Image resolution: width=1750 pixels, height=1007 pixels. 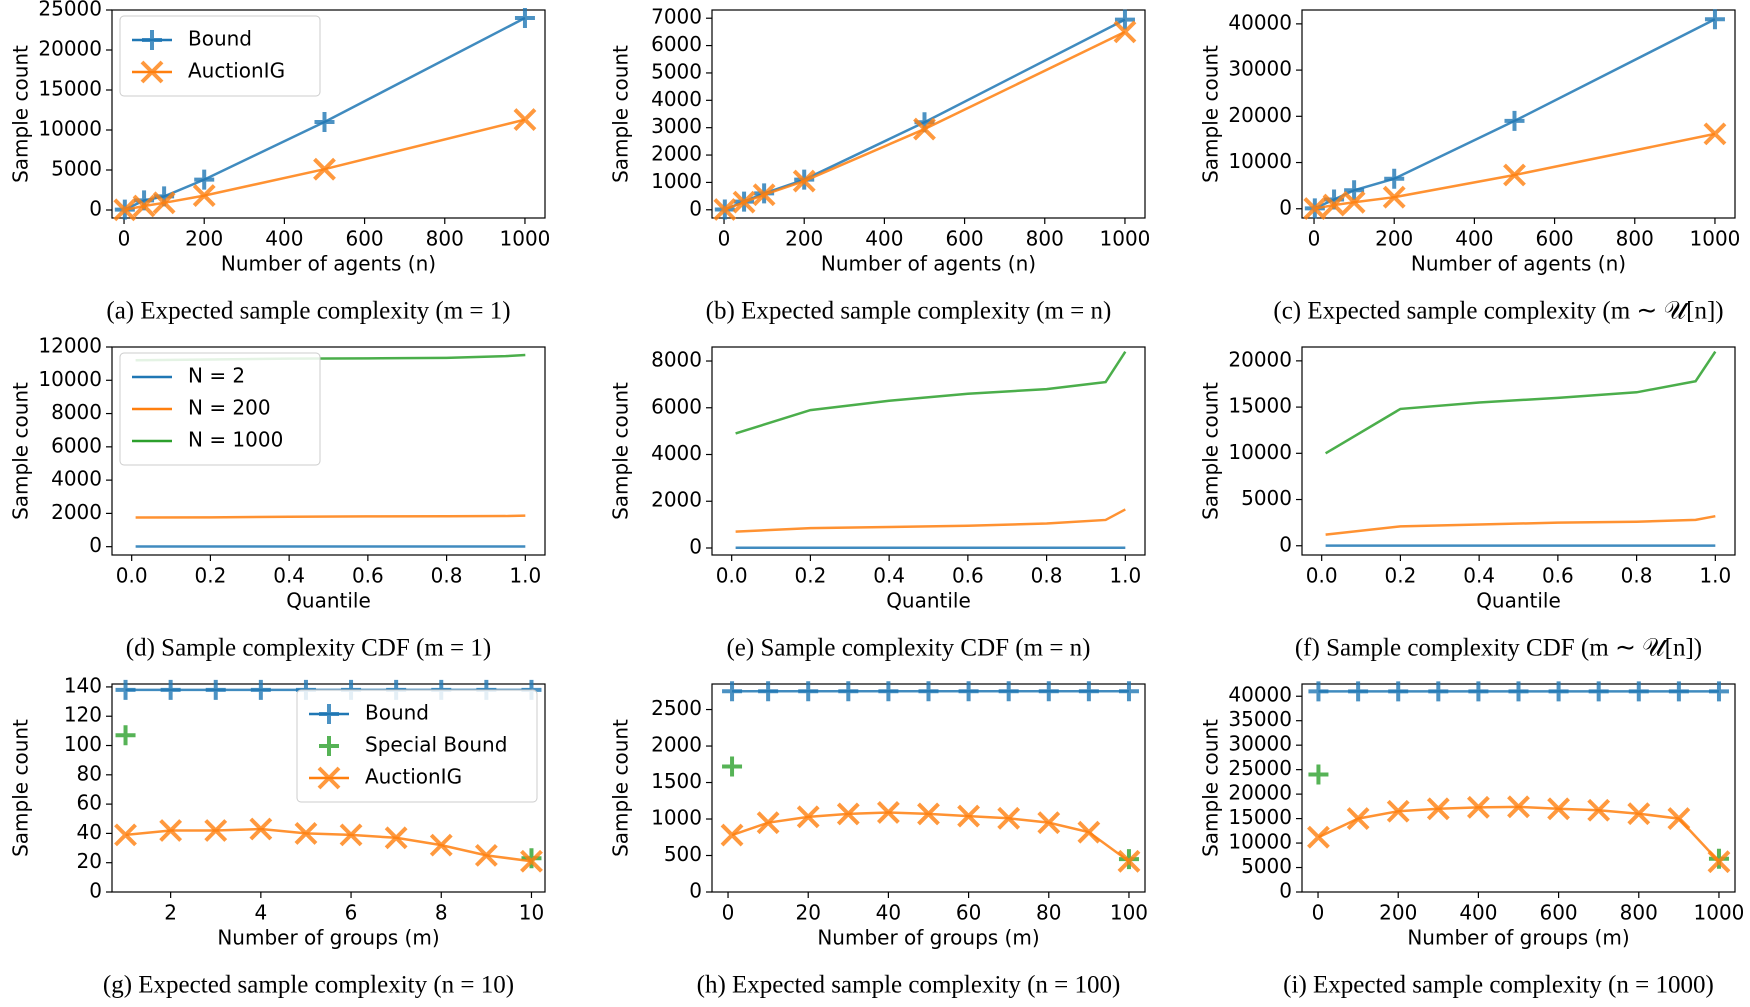 What do you see at coordinates (216, 376) in the screenshot?
I see `legend-label: N = 2` at bounding box center [216, 376].